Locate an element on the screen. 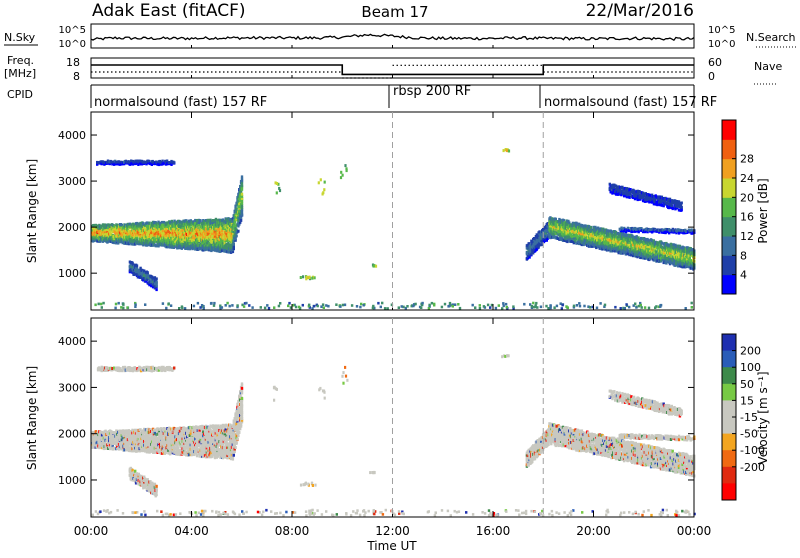  ytick-label: 3000 is located at coordinates (72, 181).